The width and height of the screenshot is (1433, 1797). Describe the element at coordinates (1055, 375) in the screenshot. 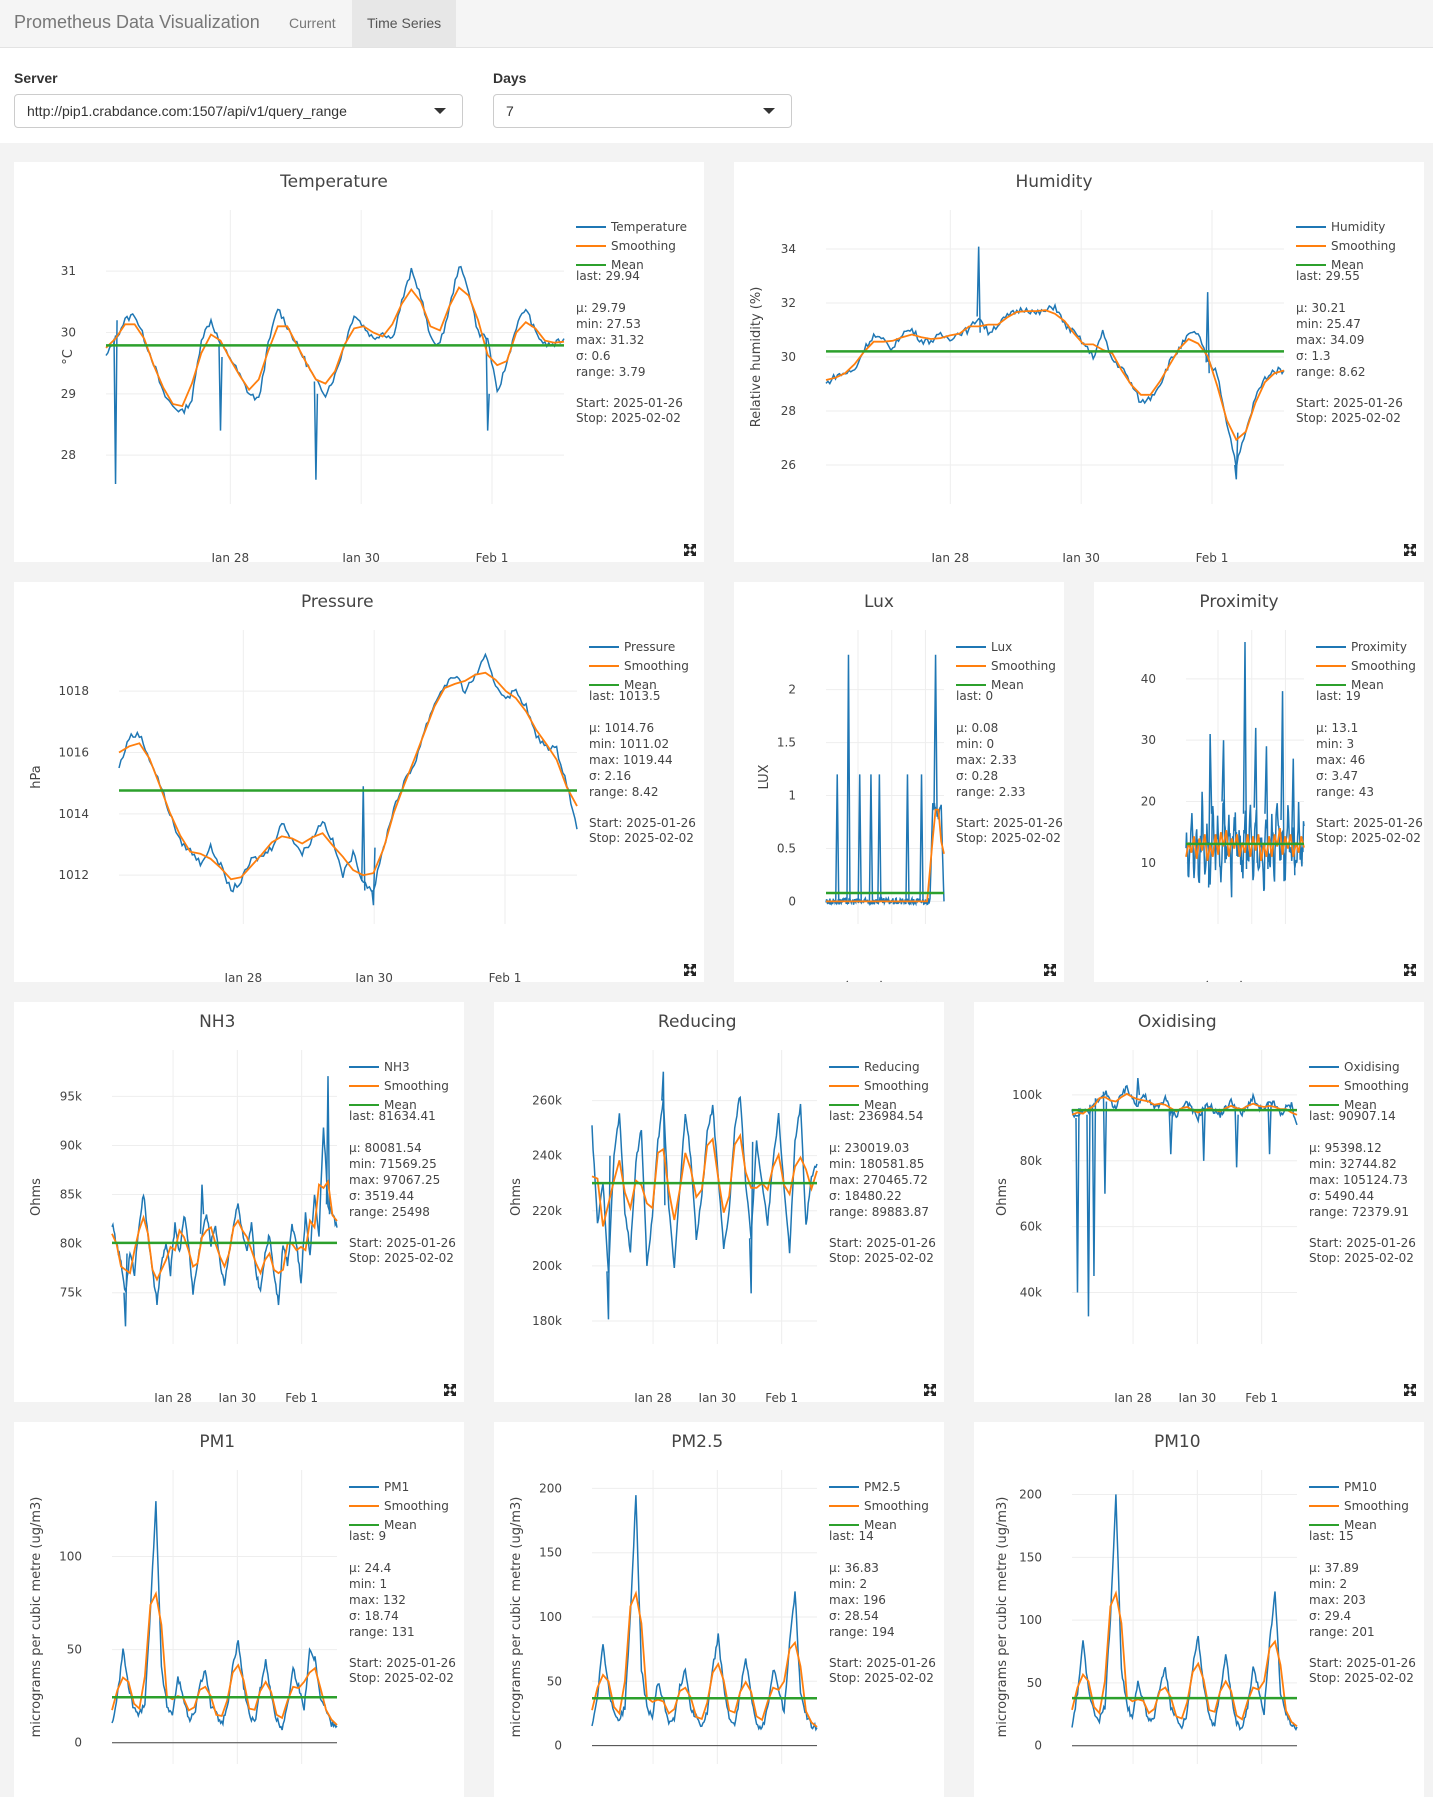

I see `smoothing-line-humidity` at that location.